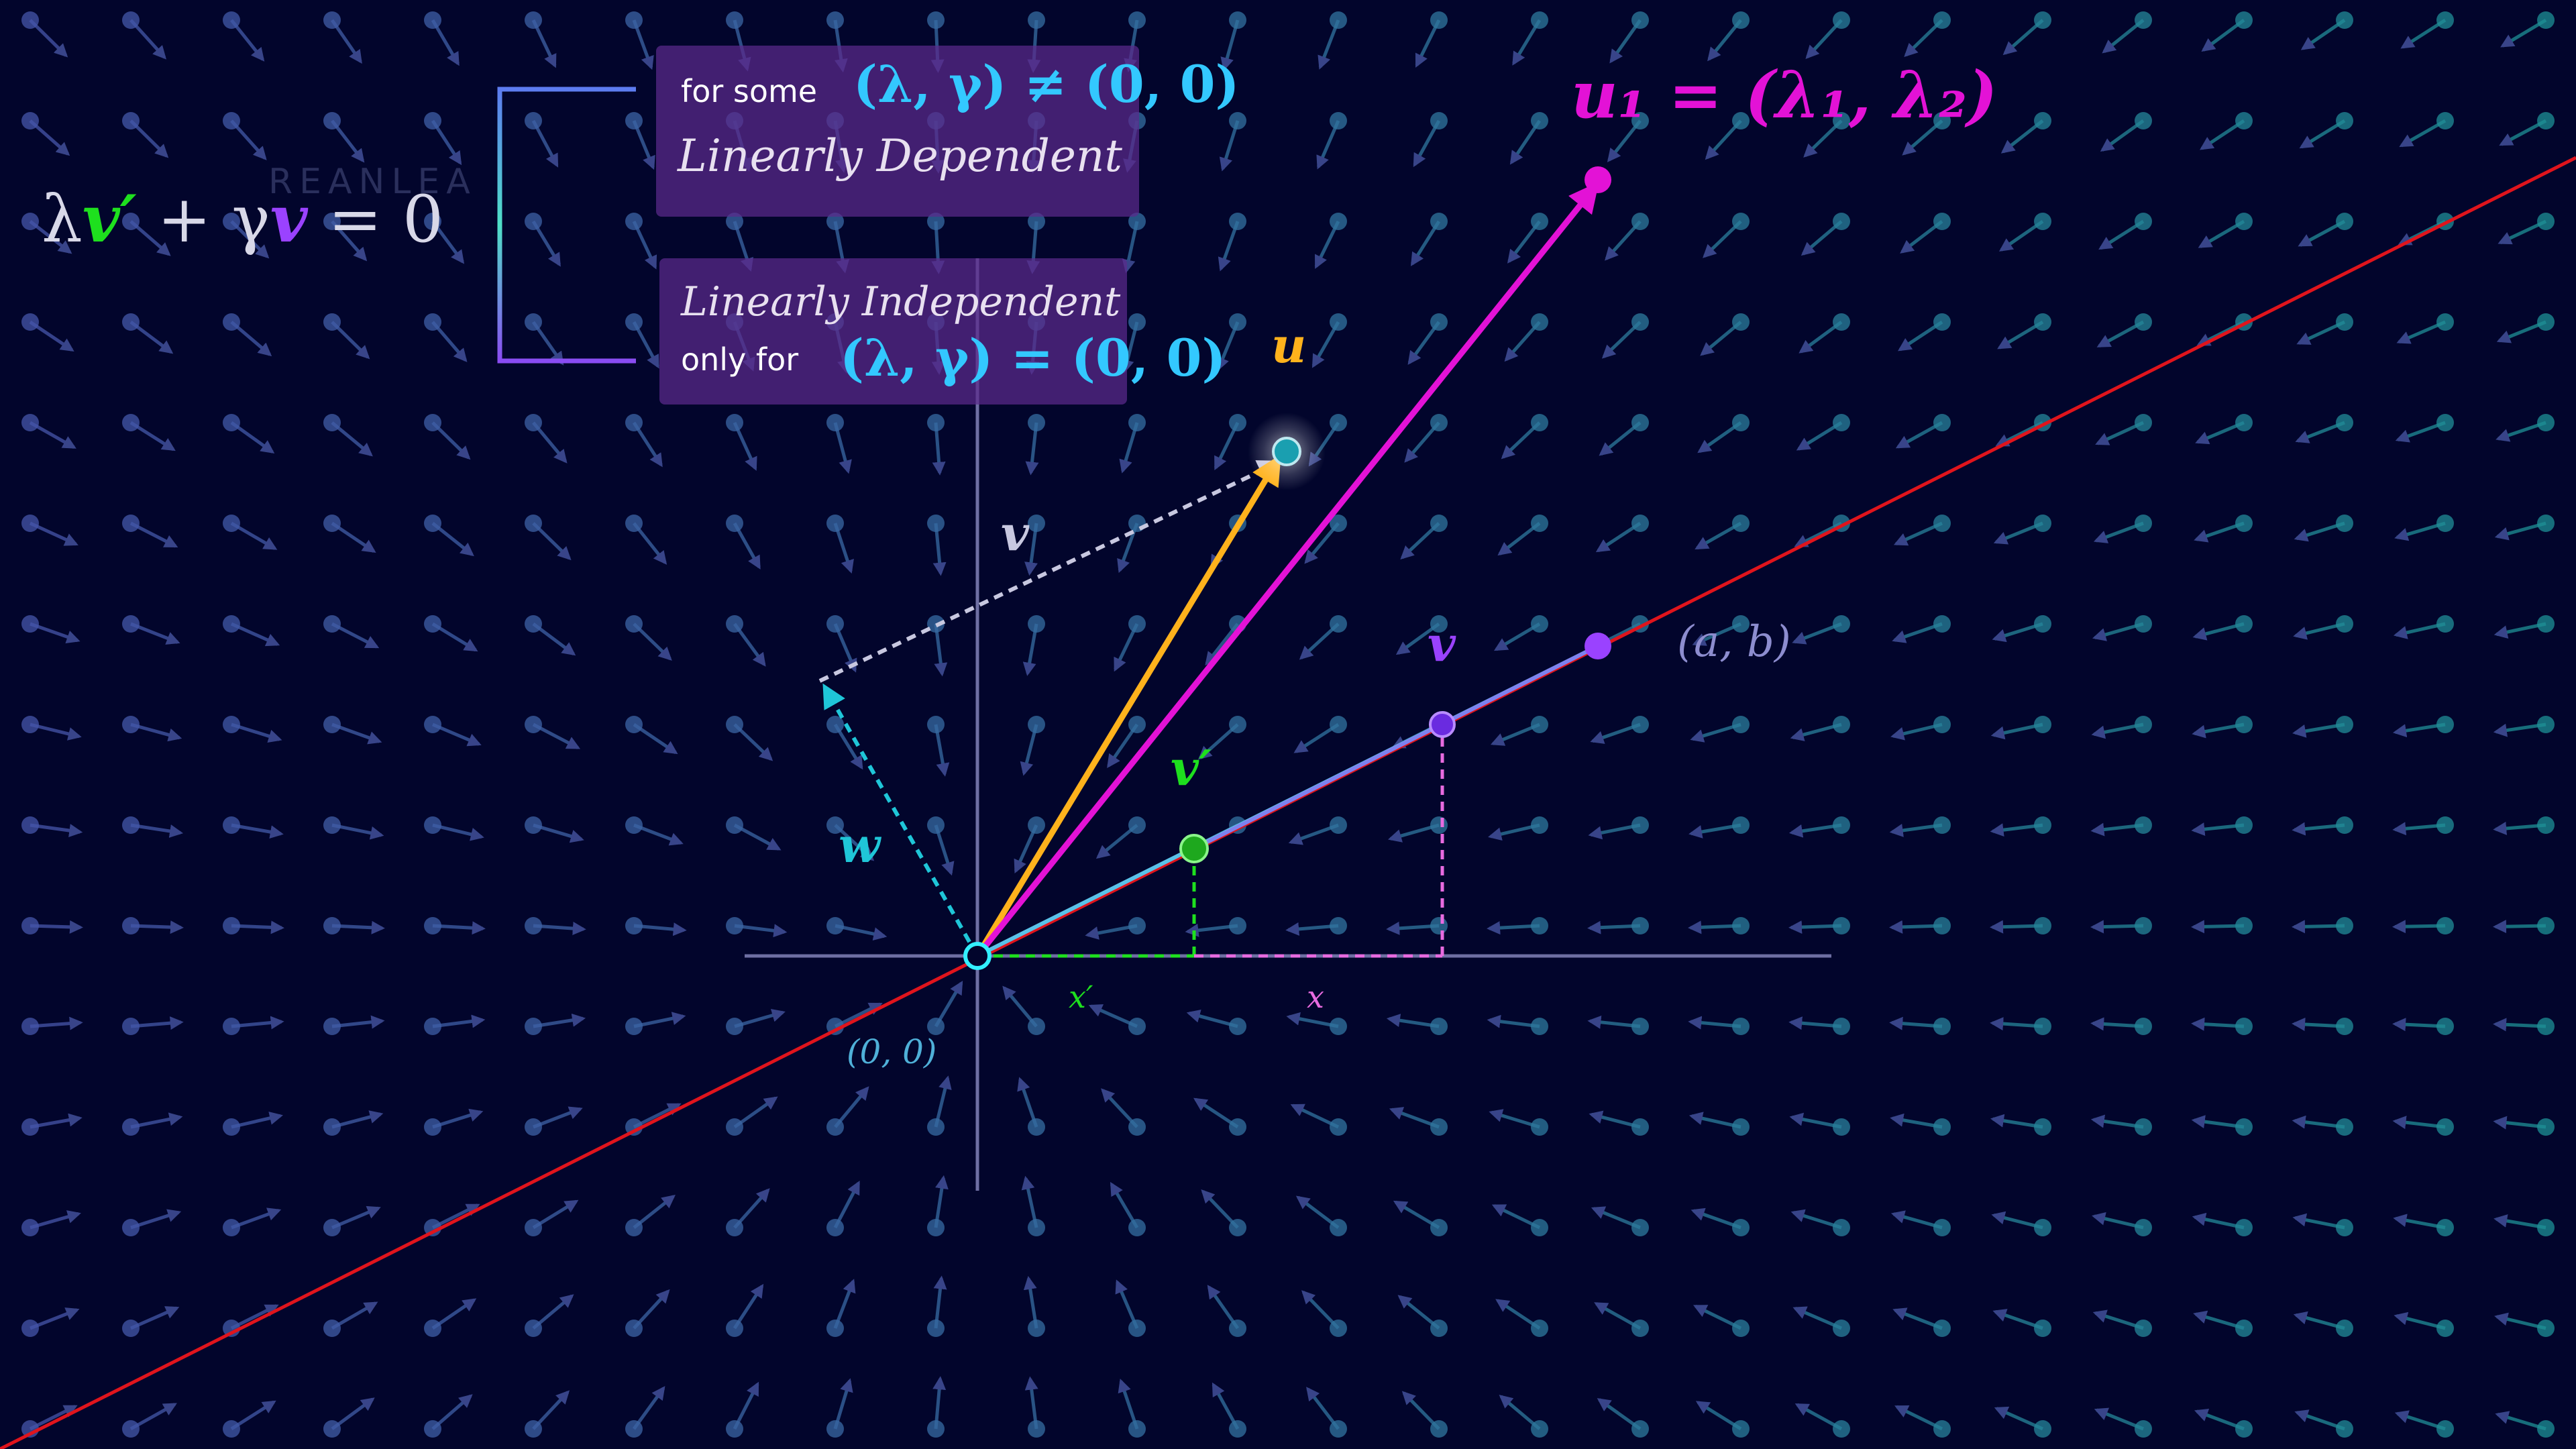  What do you see at coordinates (517, 225) in the screenshot?
I see `brace-connector` at bounding box center [517, 225].